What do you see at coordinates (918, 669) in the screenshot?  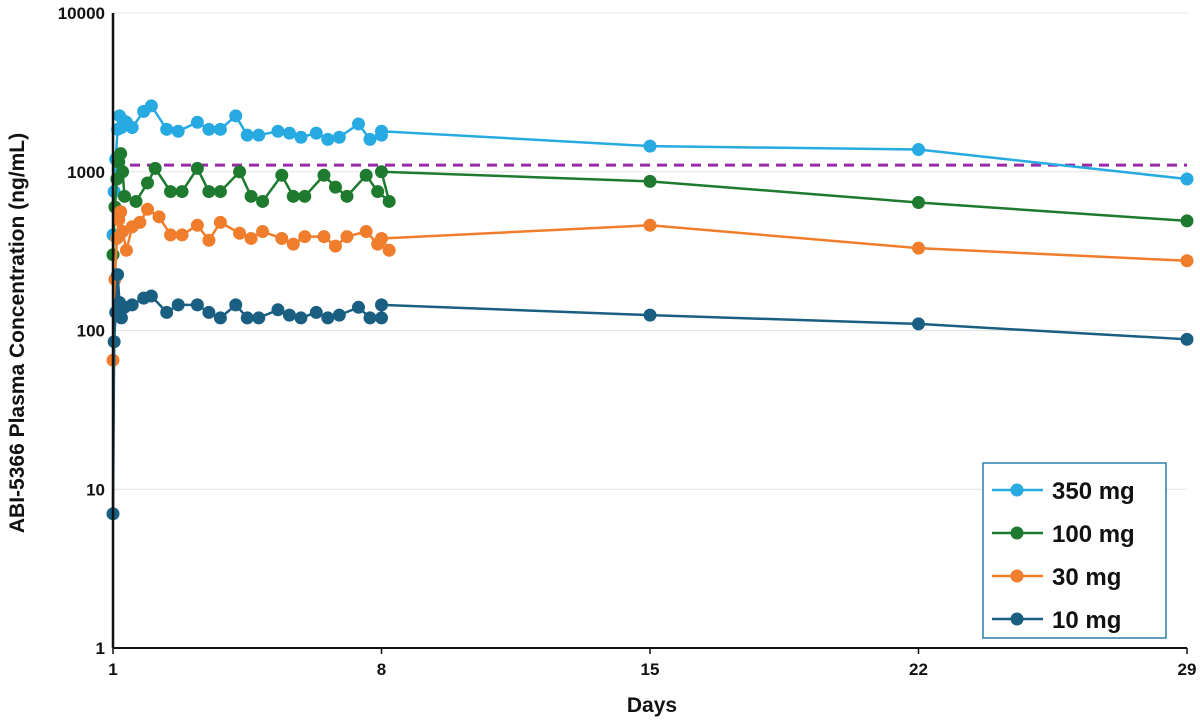 I see `x-tick-label: 22` at bounding box center [918, 669].